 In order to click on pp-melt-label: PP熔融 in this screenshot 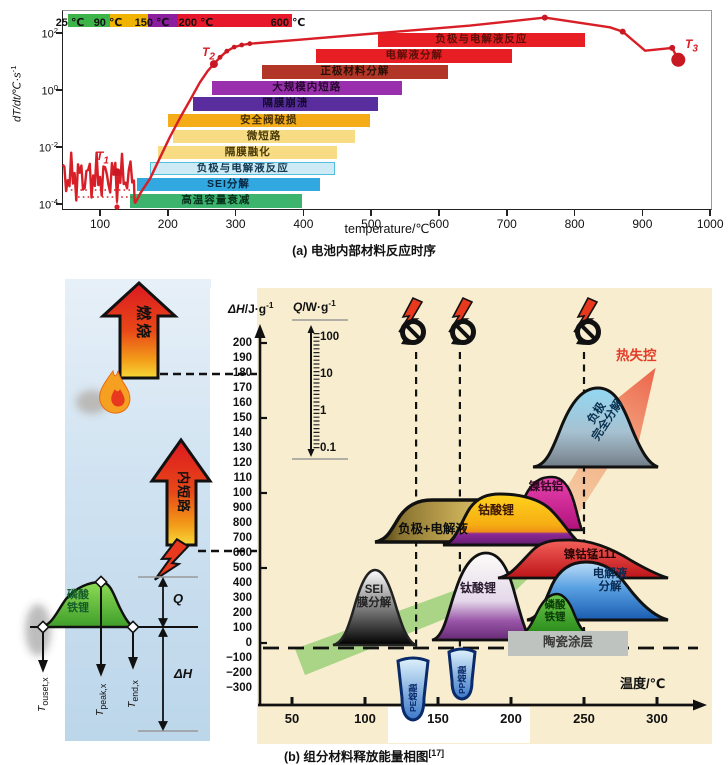, I will do `click(462, 679)`.